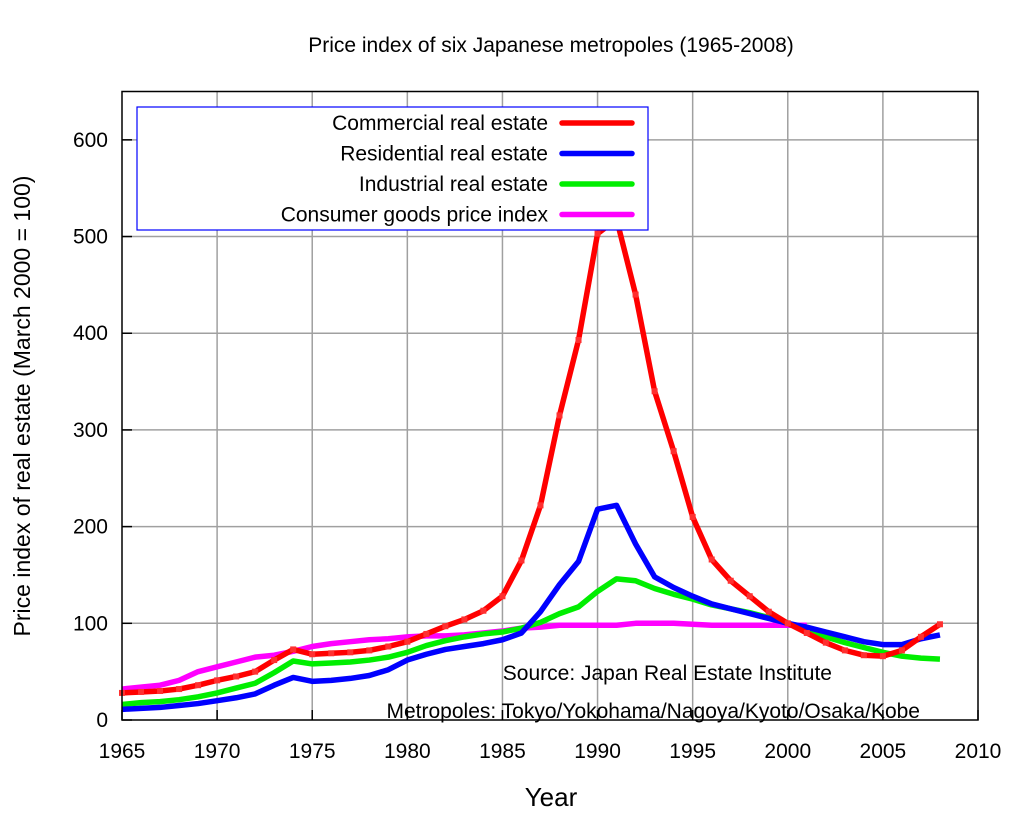  What do you see at coordinates (102, 720) in the screenshot?
I see `y-tick-label: 0` at bounding box center [102, 720].